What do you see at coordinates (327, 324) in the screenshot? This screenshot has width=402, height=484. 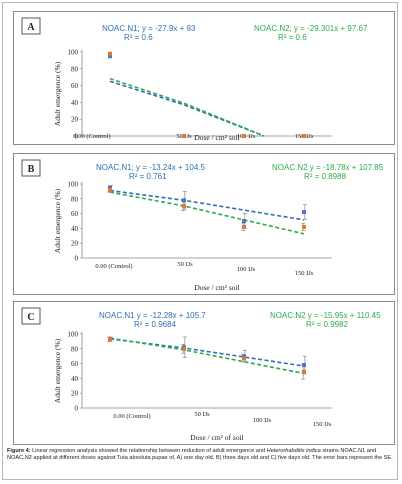 I see `r2-noacn2: R² = 0.9982` at bounding box center [327, 324].